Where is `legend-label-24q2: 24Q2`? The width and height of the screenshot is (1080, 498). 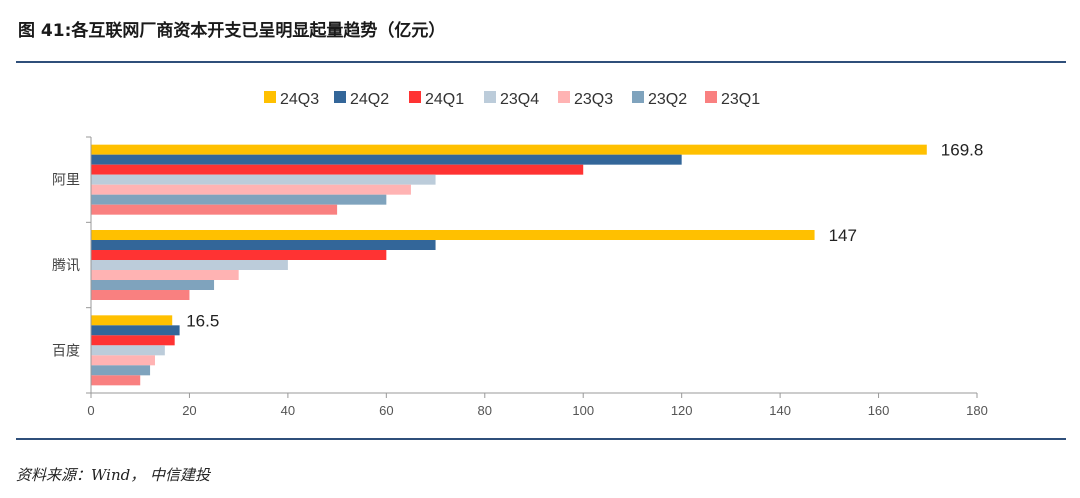 legend-label-24q2: 24Q2 is located at coordinates (369, 99).